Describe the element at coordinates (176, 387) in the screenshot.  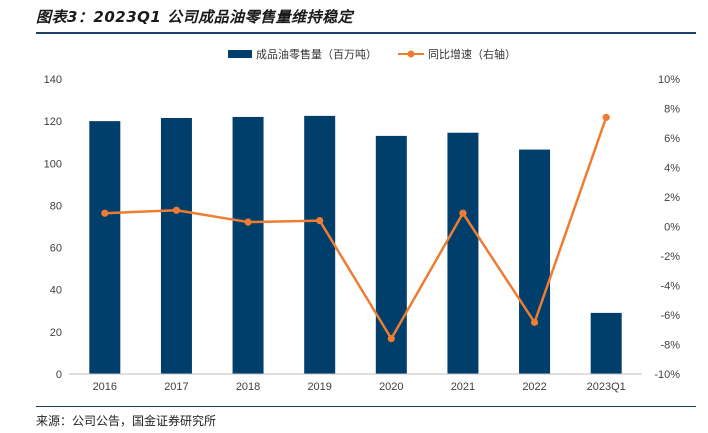
I see `x-axis-tick: 2017` at that location.